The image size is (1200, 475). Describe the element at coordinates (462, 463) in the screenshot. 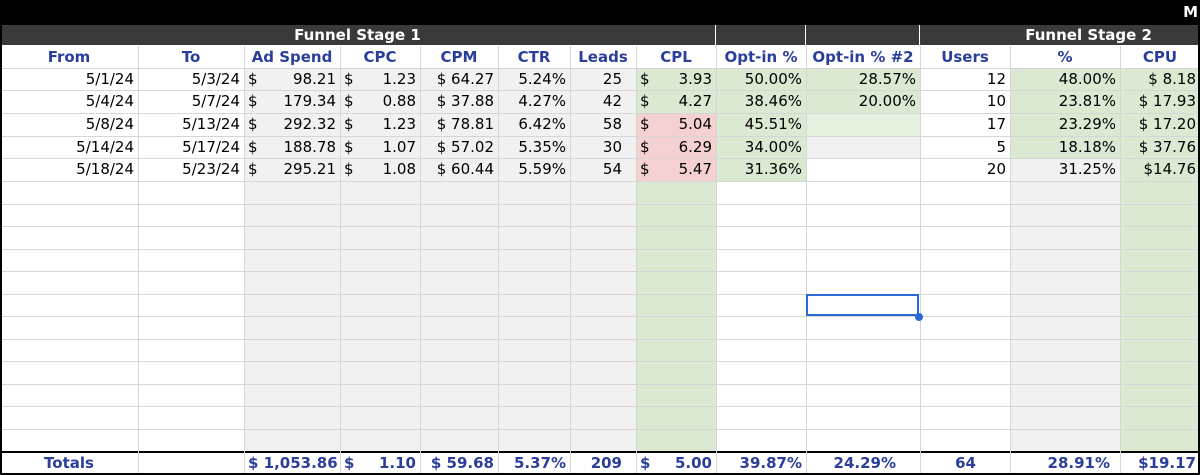

I see `totals-cpm: $ 59.68` at that location.